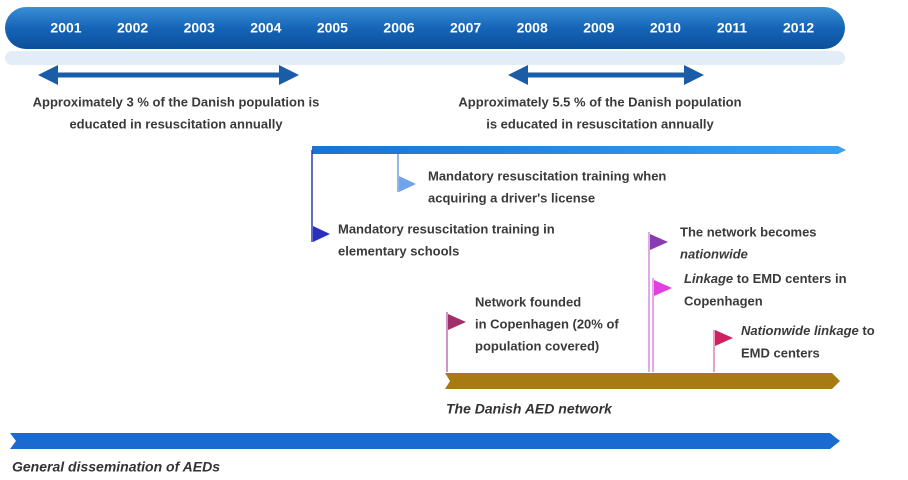 This screenshot has height=480, width=908. Describe the element at coordinates (748, 231) in the screenshot. I see `event-text: The network becomes` at that location.